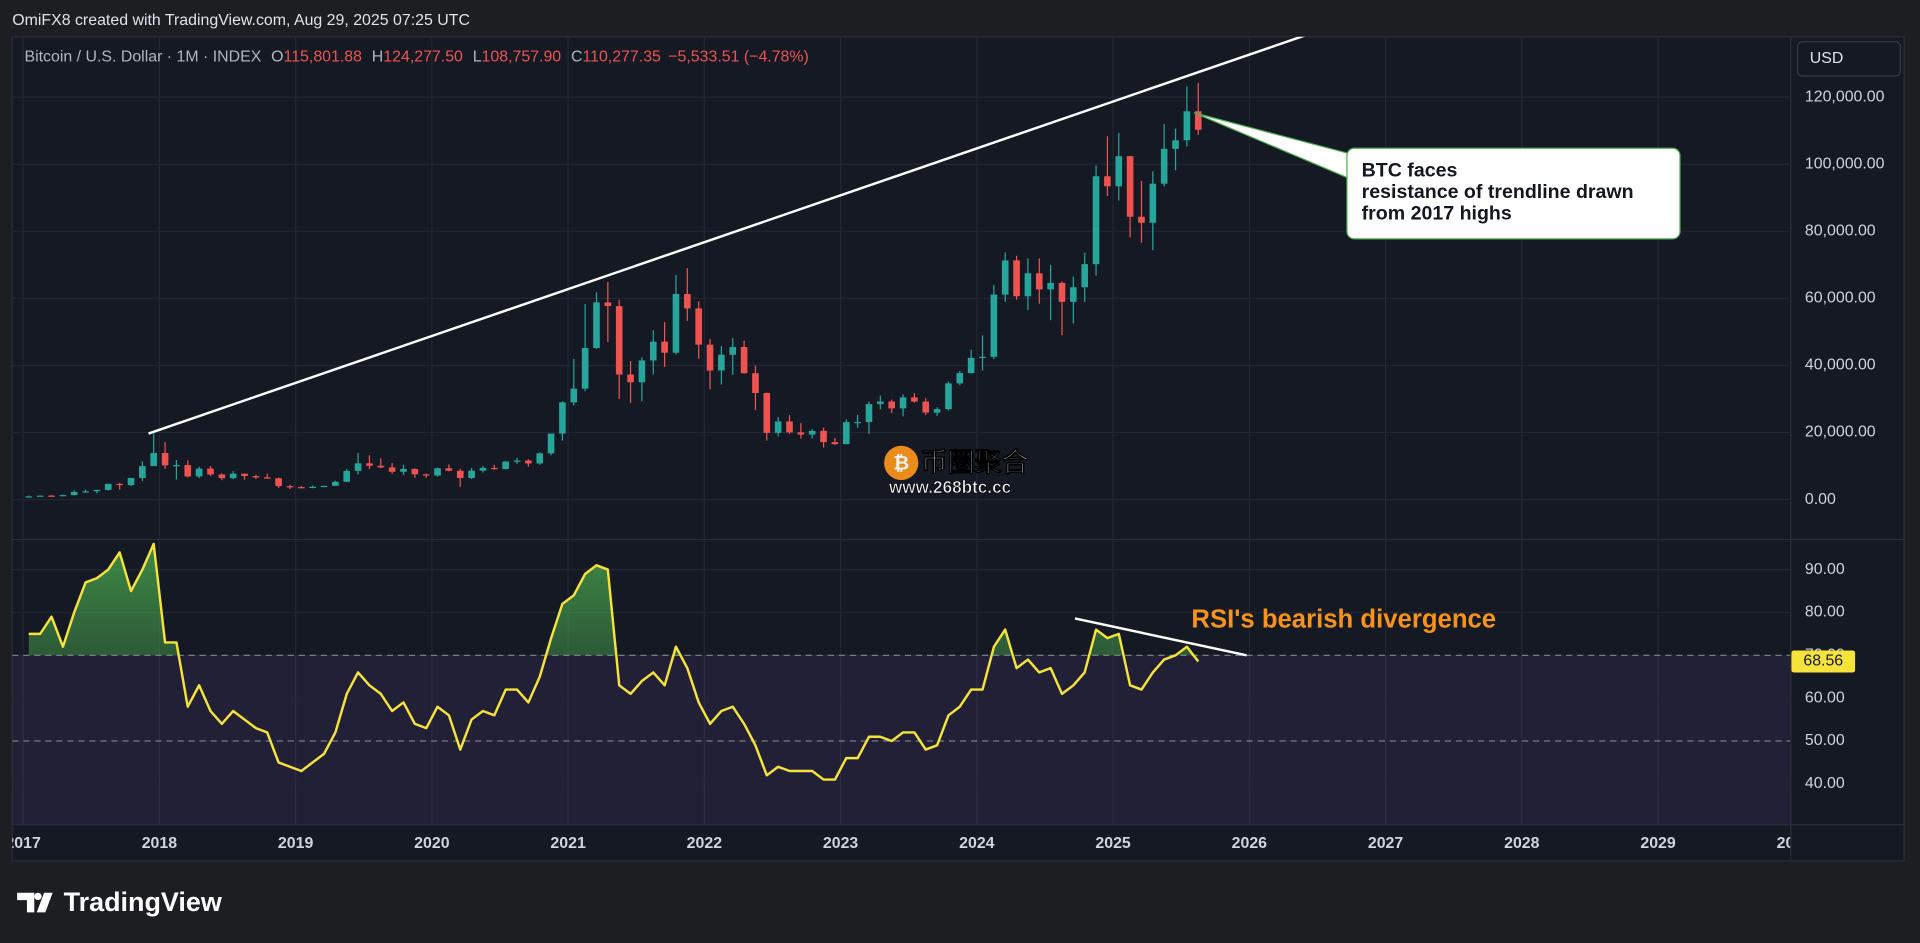 Image resolution: width=1920 pixels, height=943 pixels. Describe the element at coordinates (1845, 163) in the screenshot. I see `y-tick-label: 100,000.00` at that location.